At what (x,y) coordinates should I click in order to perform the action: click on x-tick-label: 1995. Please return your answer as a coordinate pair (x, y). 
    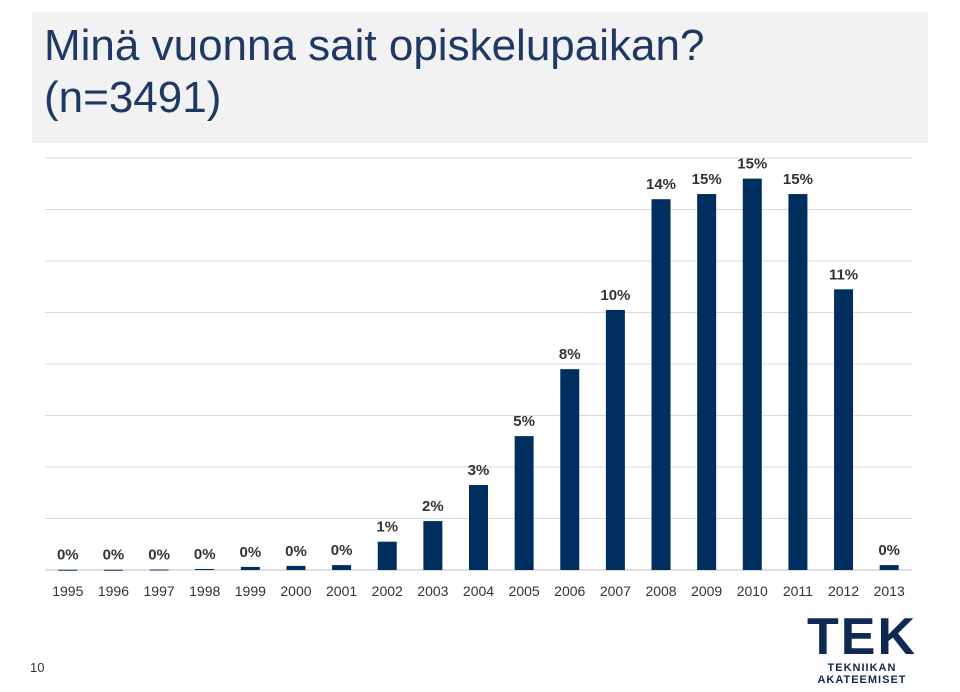
    Looking at the image, I should click on (67, 591).